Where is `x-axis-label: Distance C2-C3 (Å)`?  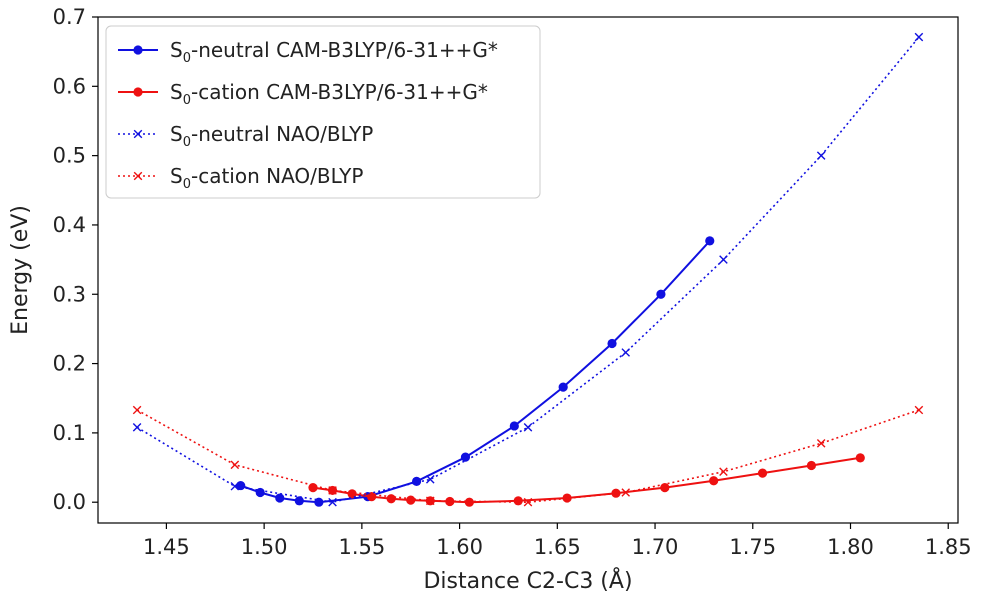 x-axis-label: Distance C2-C3 (Å) is located at coordinates (527, 580).